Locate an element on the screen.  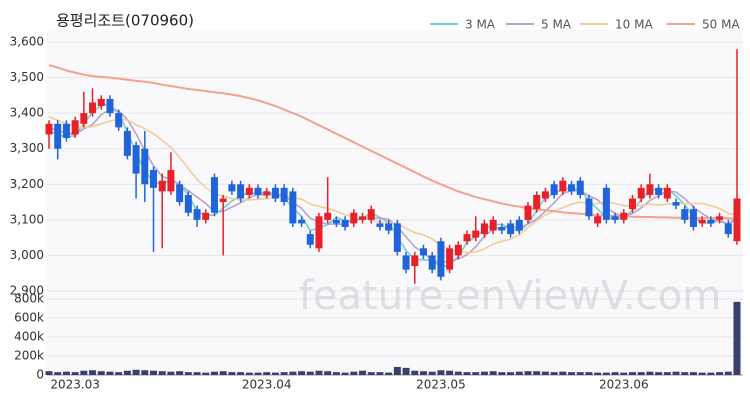
x-tick-label: 2023.05 is located at coordinates (441, 385).